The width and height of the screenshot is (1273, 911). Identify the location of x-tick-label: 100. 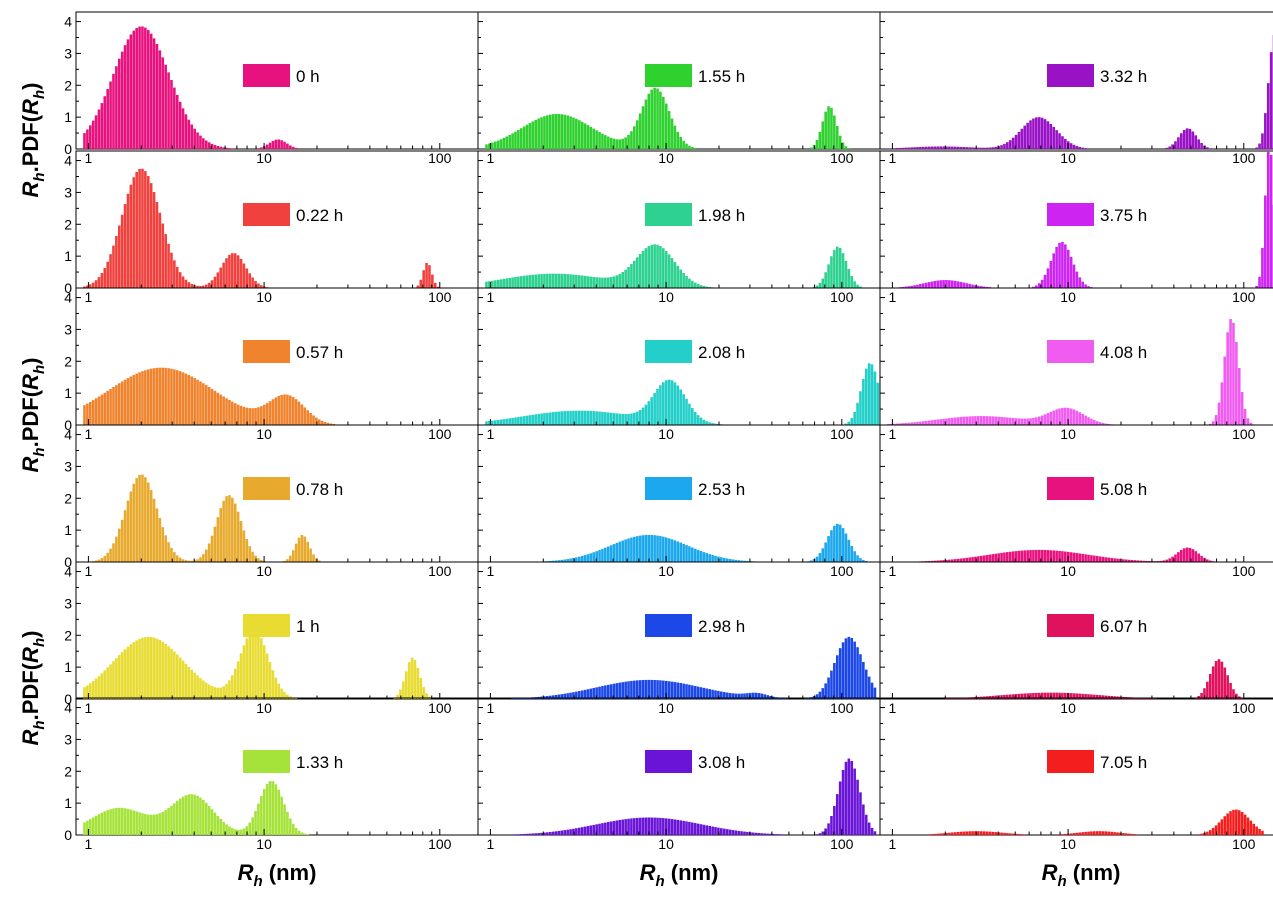
(1244, 434).